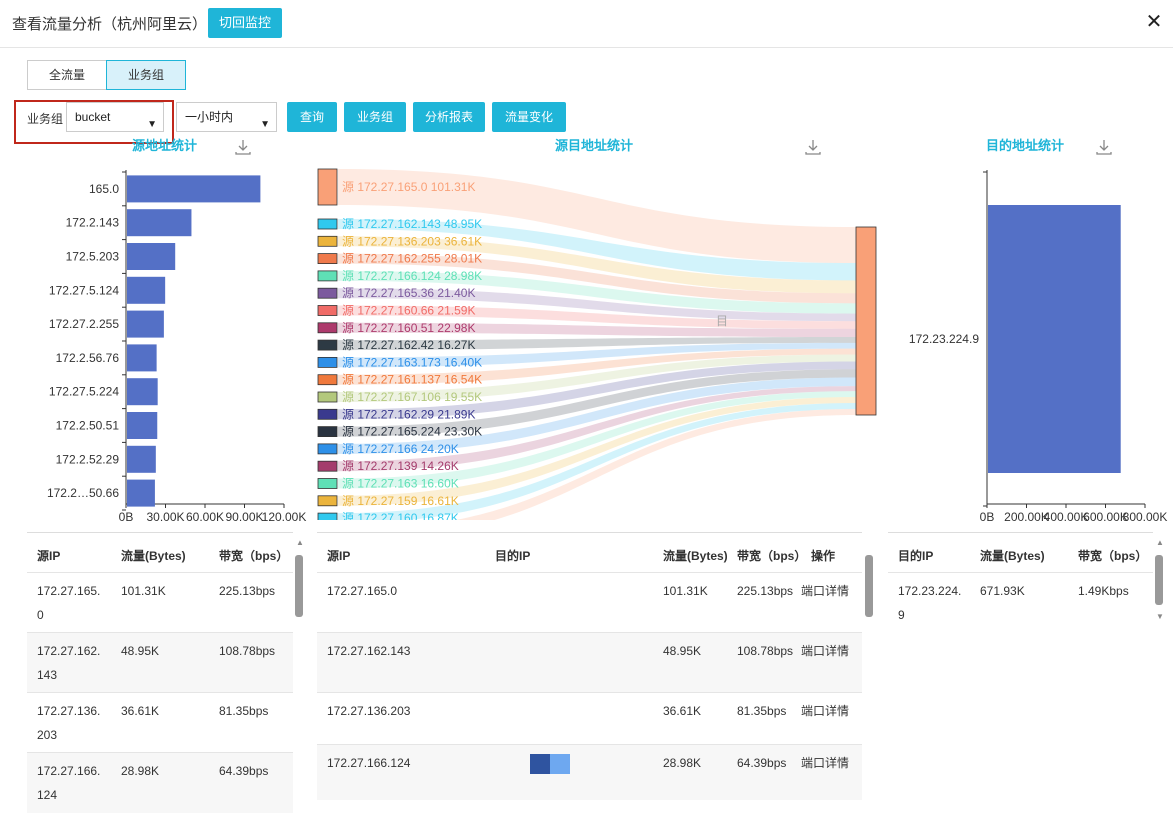 This screenshot has width=1173, height=813. Describe the element at coordinates (84, 290) in the screenshot. I see `category-label: 172.27.5.124` at that location.